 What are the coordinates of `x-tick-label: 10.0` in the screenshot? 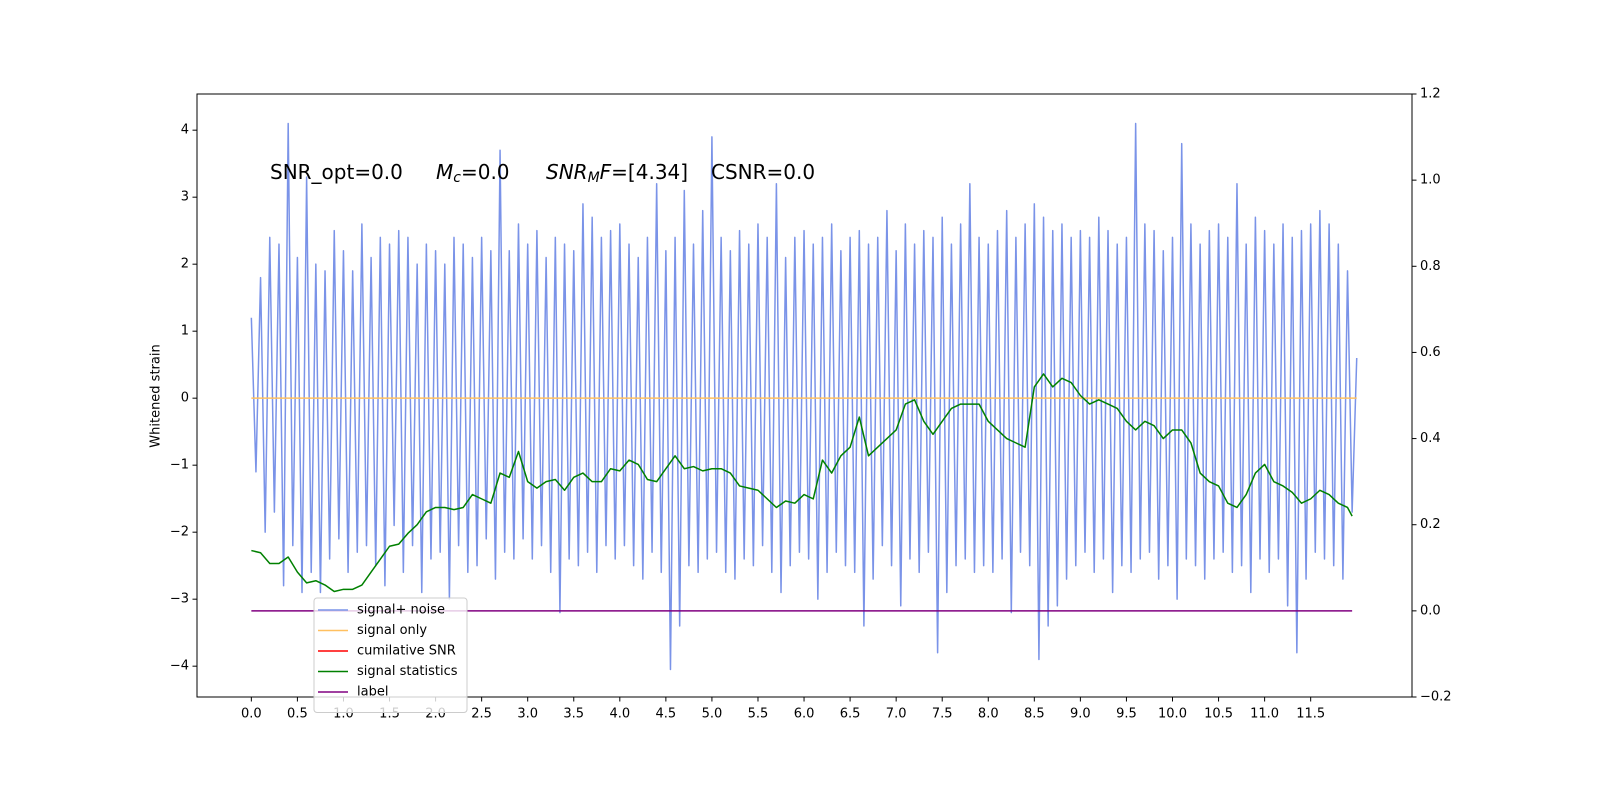 It's located at (1172, 714).